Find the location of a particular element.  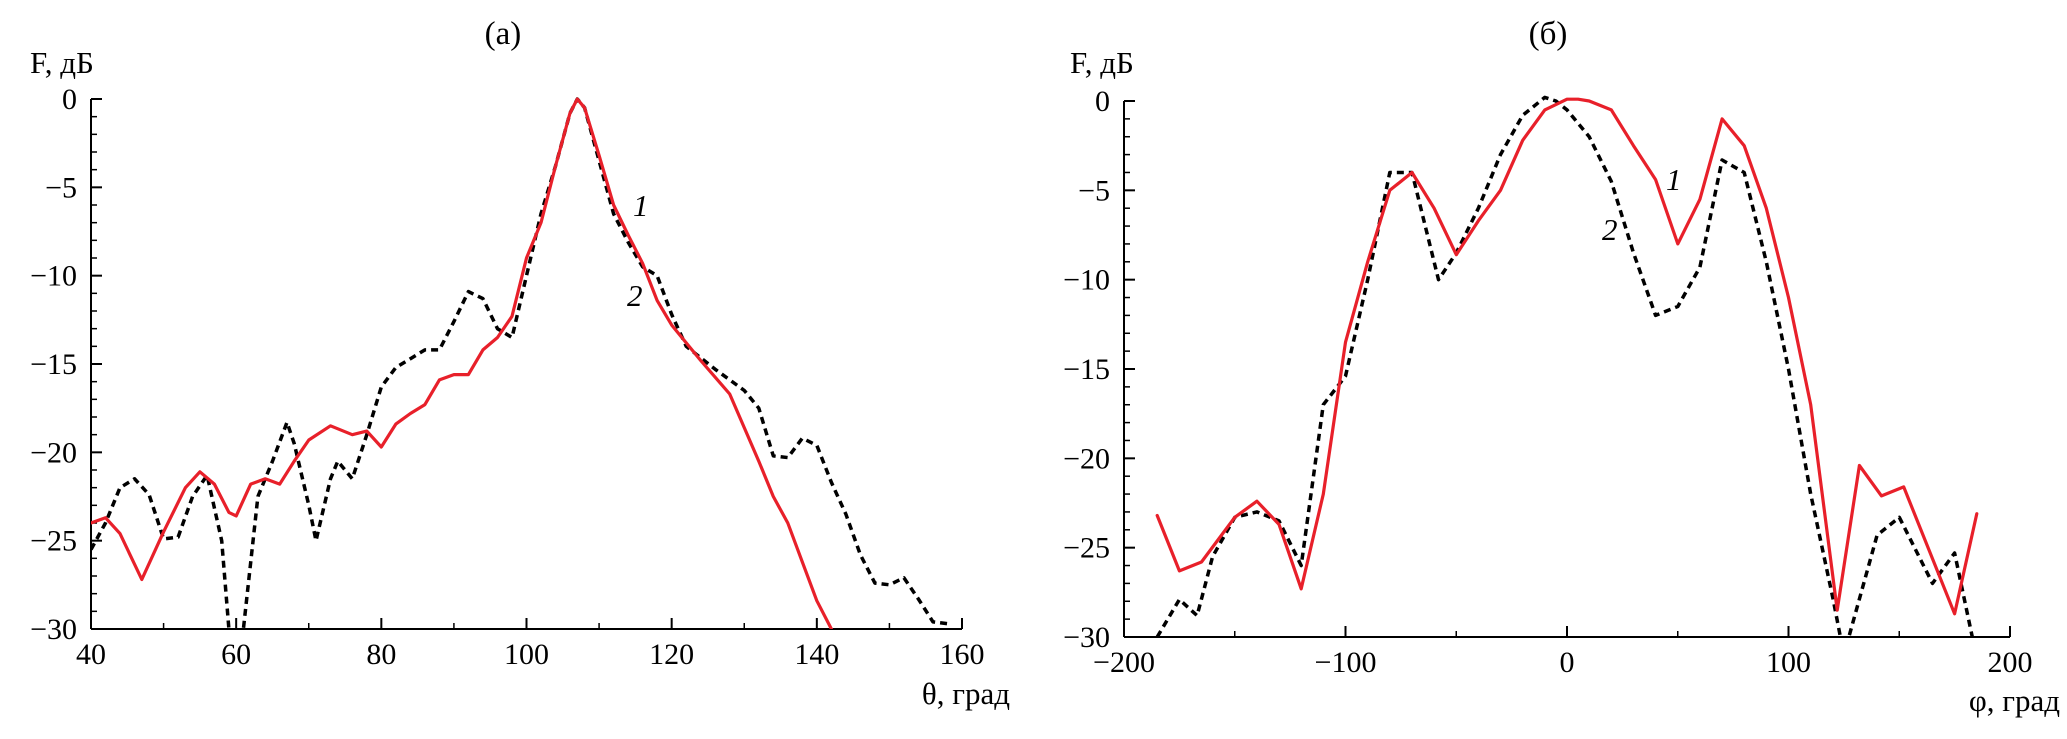

panel-a-x-tick-label: 40 is located at coordinates (91, 654).